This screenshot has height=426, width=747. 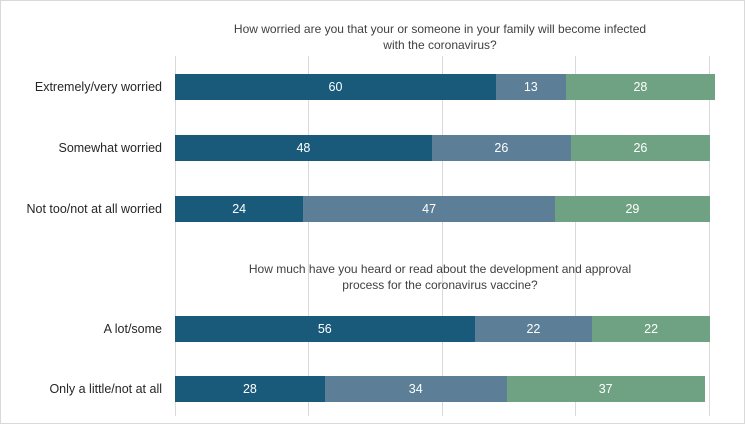 I want to click on bar-segment-series-1: 48, so click(x=303, y=148).